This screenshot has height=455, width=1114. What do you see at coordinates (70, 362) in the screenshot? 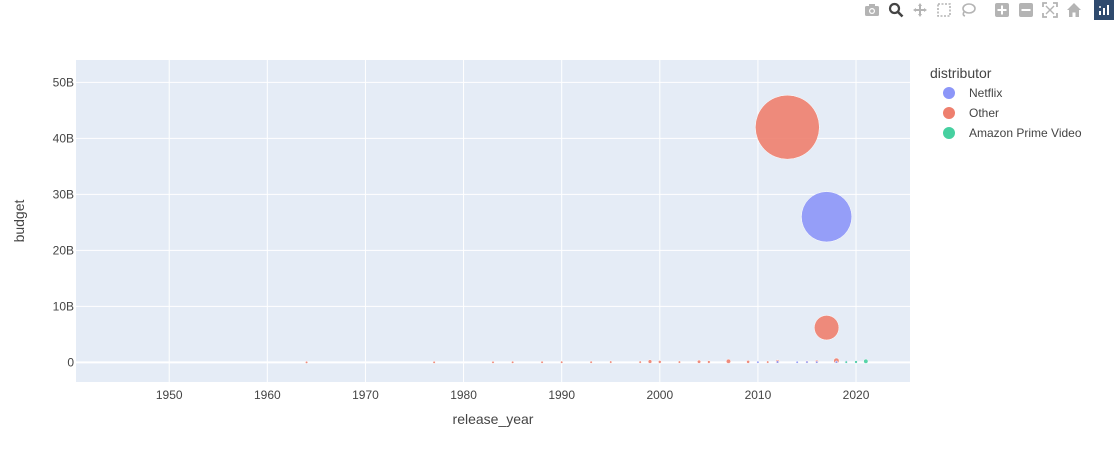
I see `y-tick-label: 0` at bounding box center [70, 362].